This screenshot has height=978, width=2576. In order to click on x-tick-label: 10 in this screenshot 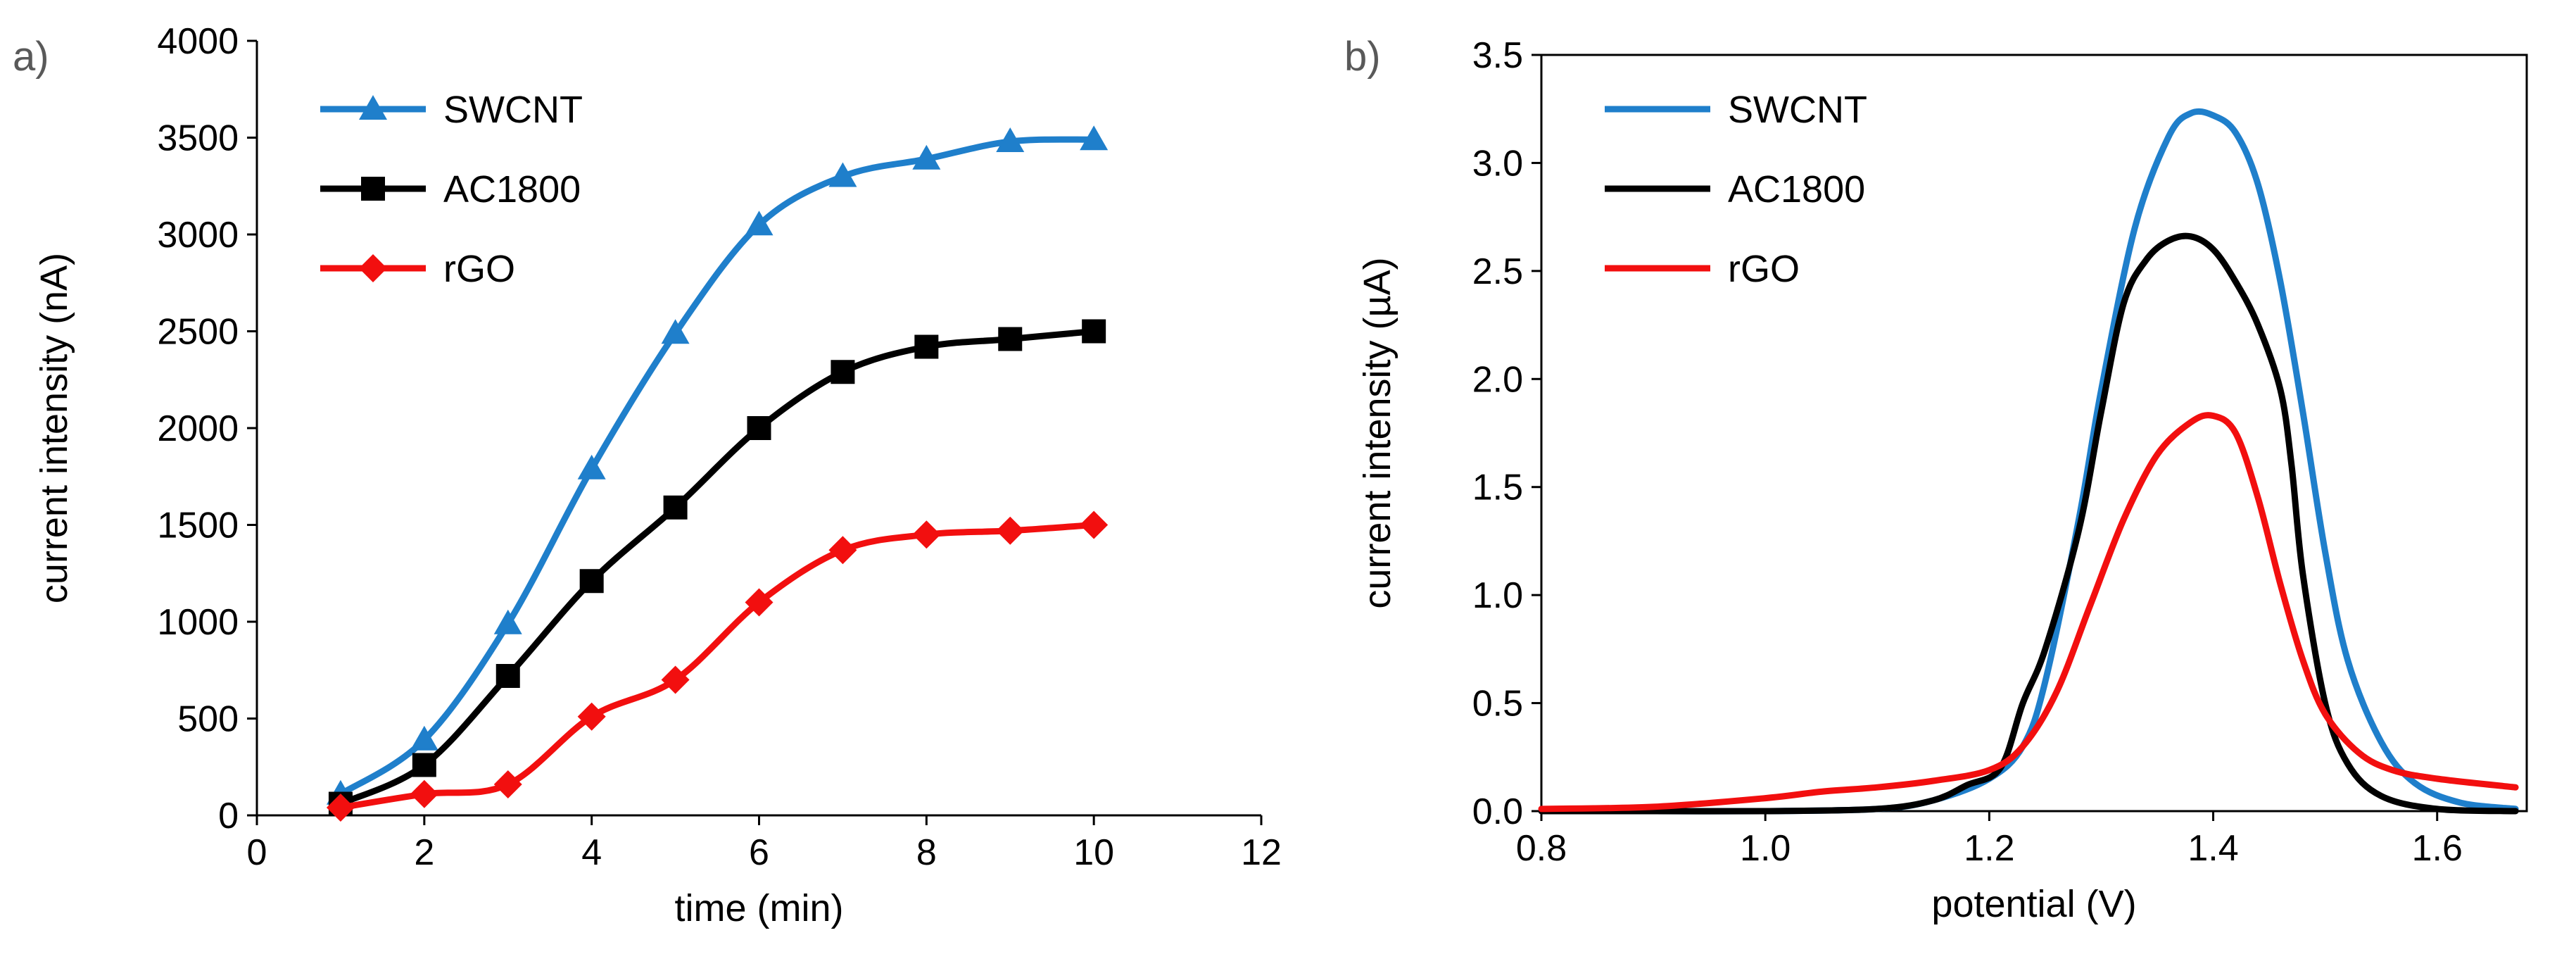, I will do `click(1093, 852)`.